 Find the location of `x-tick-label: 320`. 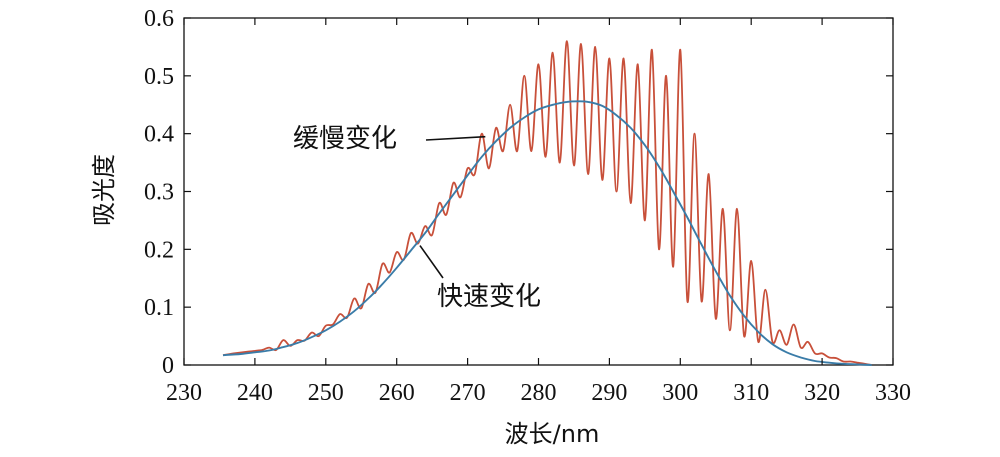

x-tick-label: 320 is located at coordinates (822, 393).